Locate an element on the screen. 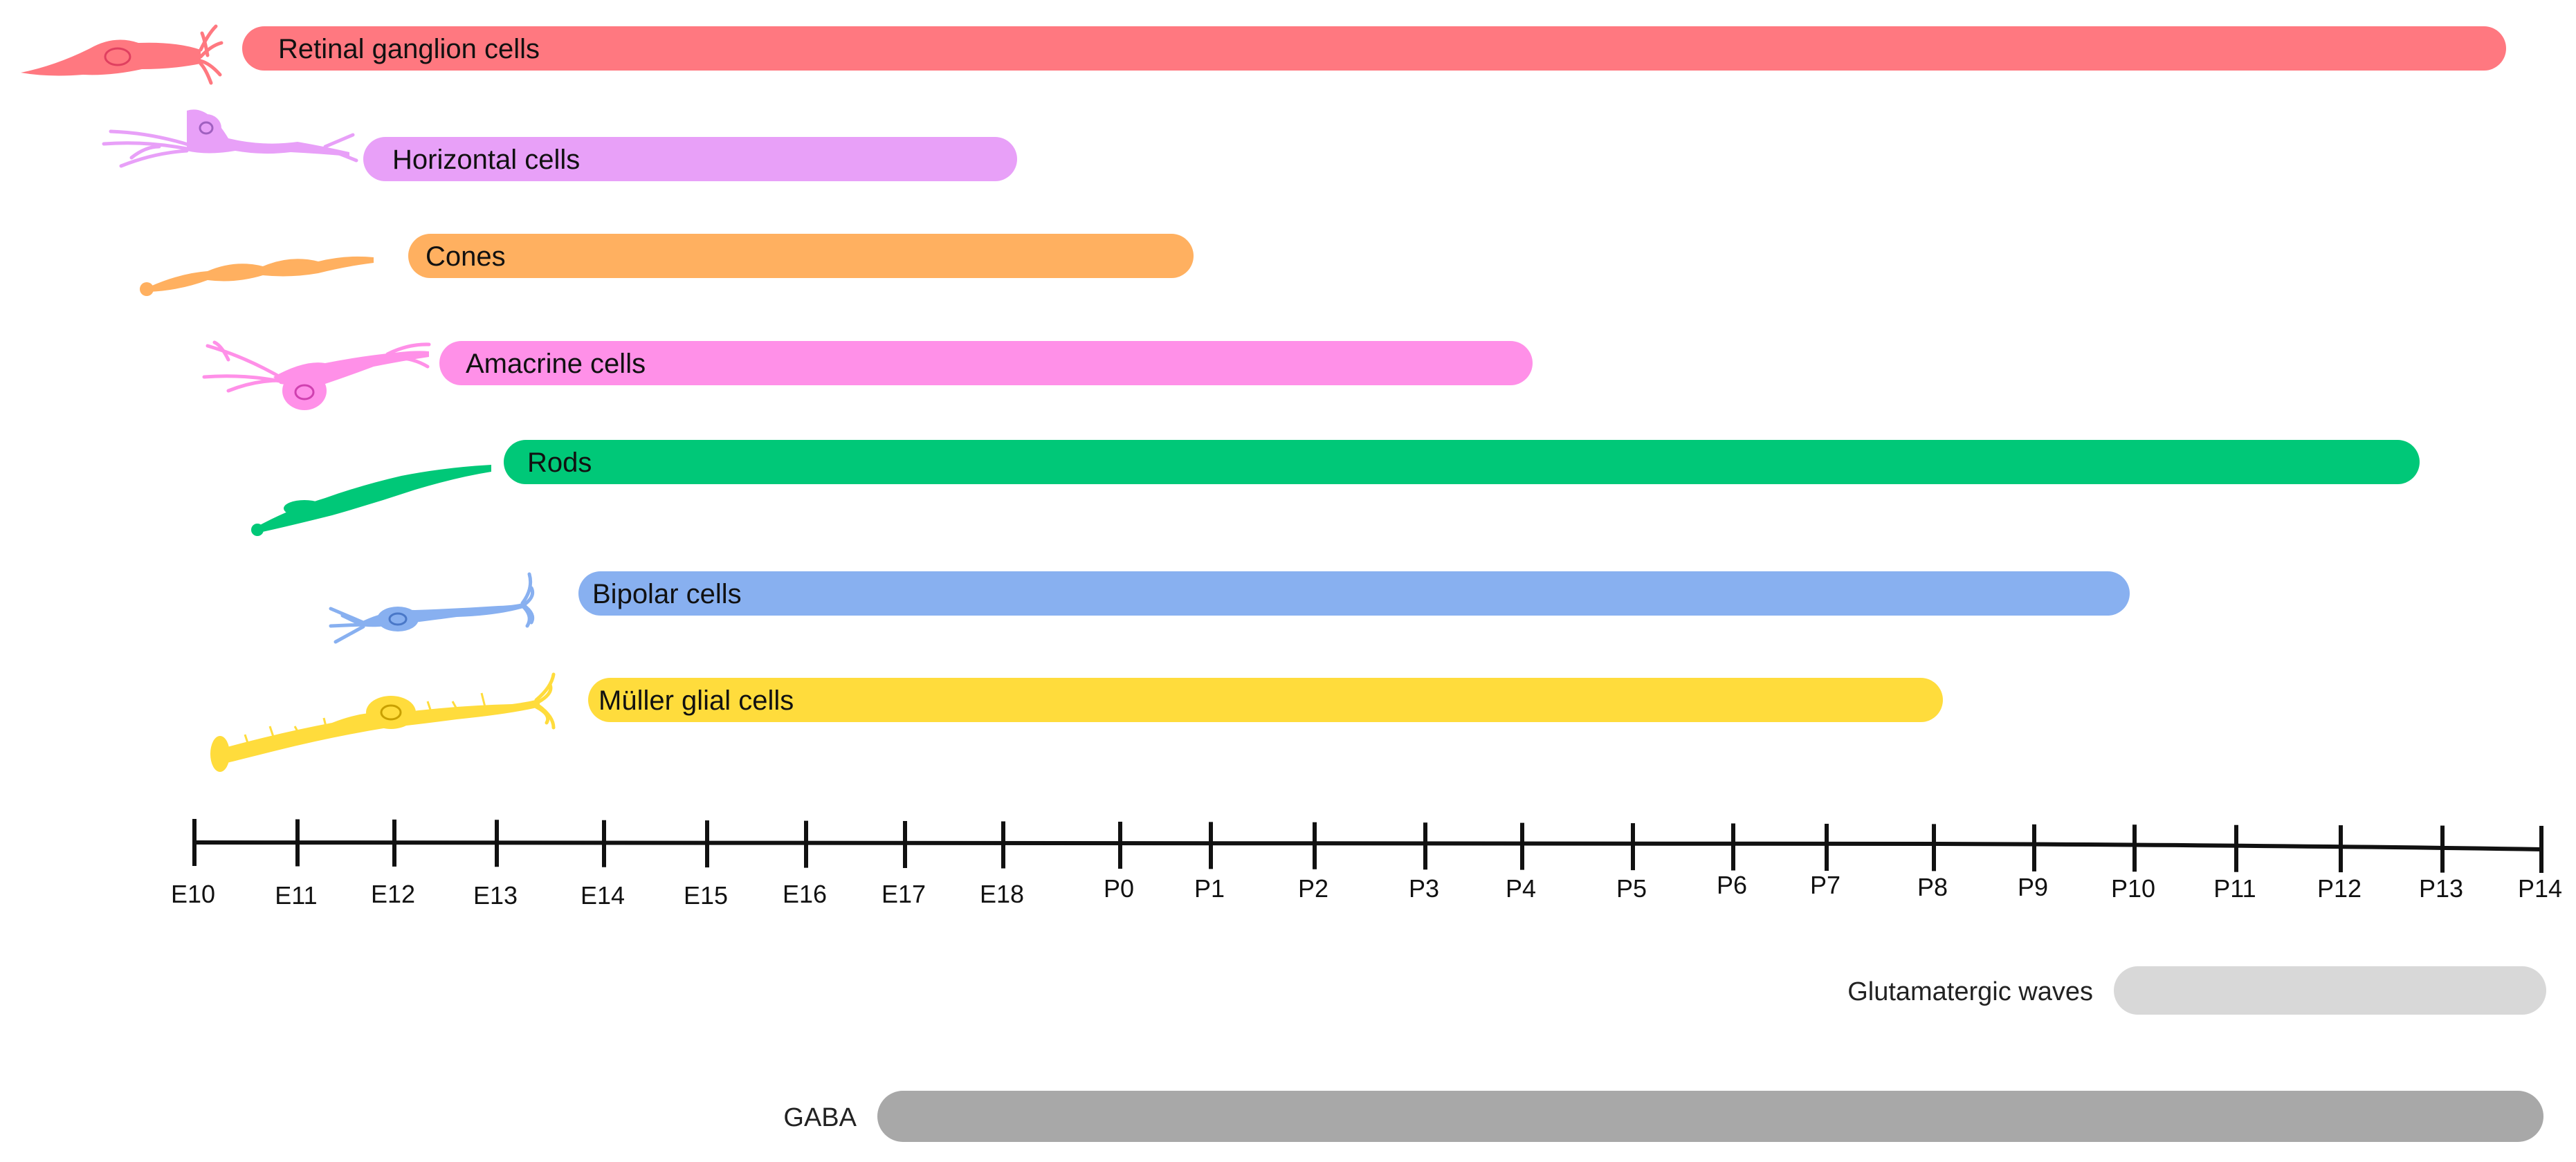  cell-row-0: Retinal ganglion cells is located at coordinates (1263, 54).